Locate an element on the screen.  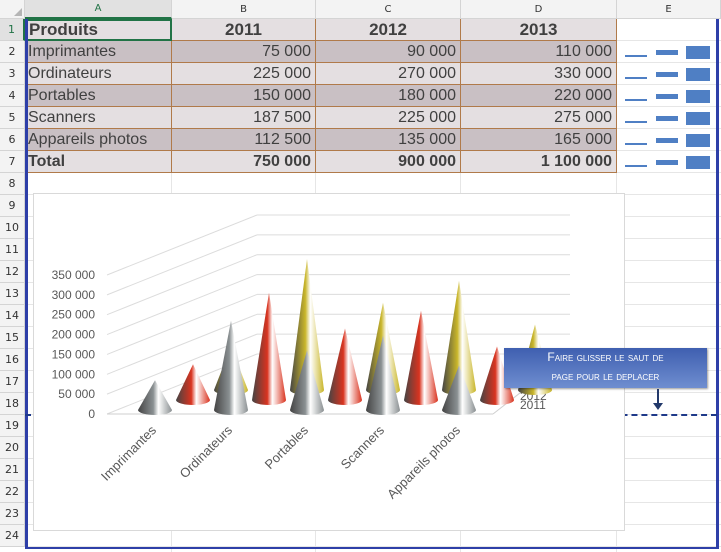
row-header-19: 19 is located at coordinates (12, 426).